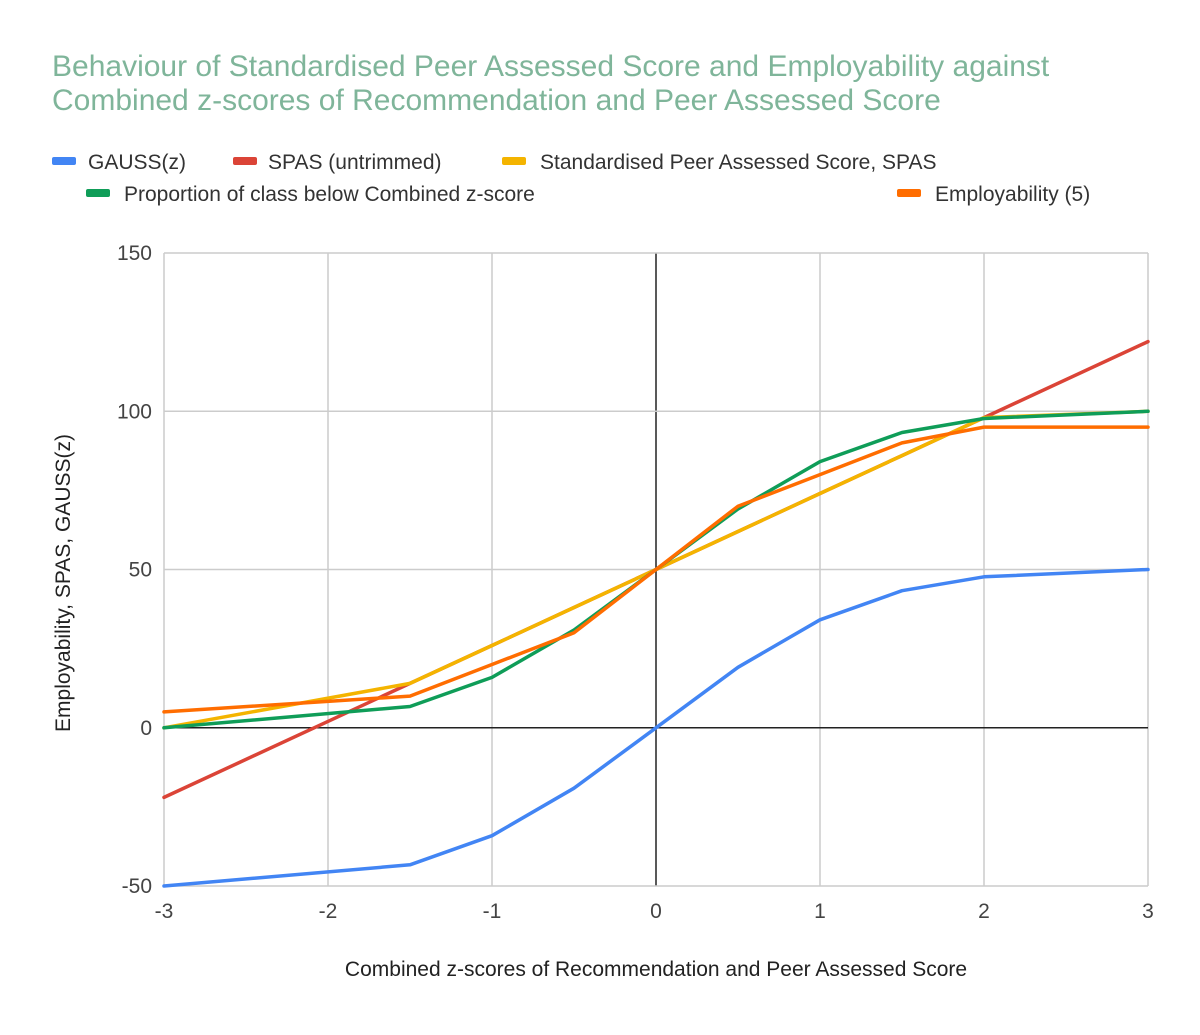 The width and height of the screenshot is (1200, 1035). I want to click on x-tick-label: 3, so click(1148, 911).